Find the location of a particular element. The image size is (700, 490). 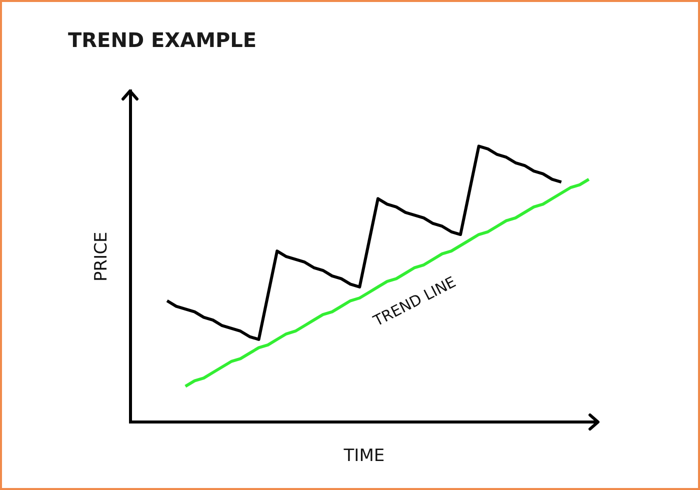

chart-title: TREND EXAMPLE is located at coordinates (162, 40).